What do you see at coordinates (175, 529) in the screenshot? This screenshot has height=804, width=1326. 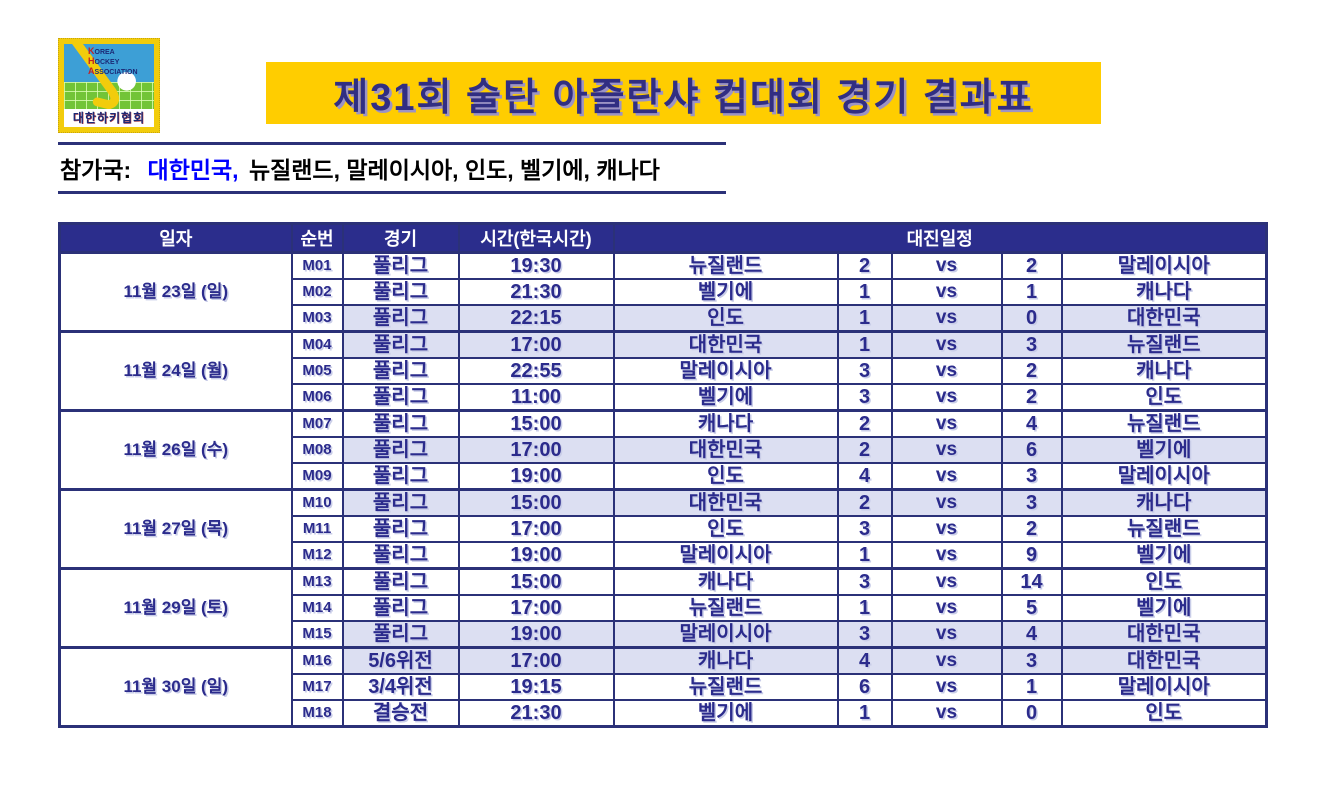 I see `date-cell: 11월 27일 (목)` at bounding box center [175, 529].